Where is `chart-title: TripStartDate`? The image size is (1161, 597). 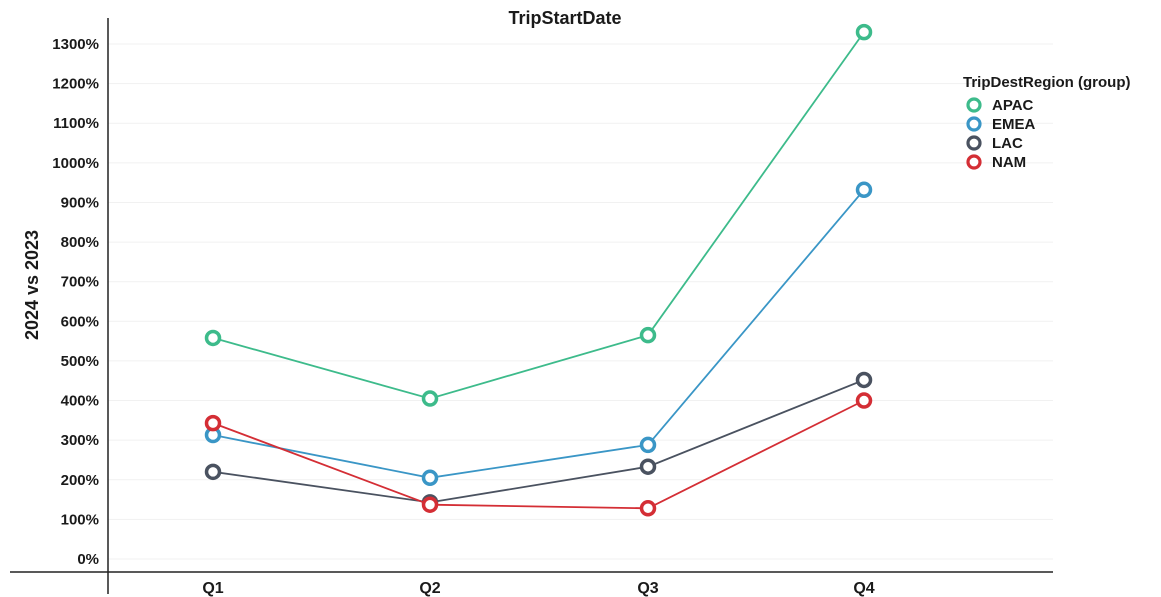 chart-title: TripStartDate is located at coordinates (564, 18).